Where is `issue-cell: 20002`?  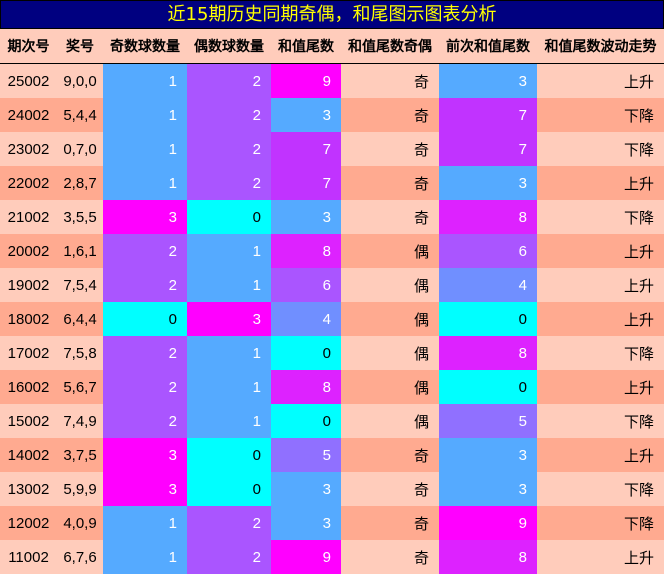
issue-cell: 20002 is located at coordinates (28, 251).